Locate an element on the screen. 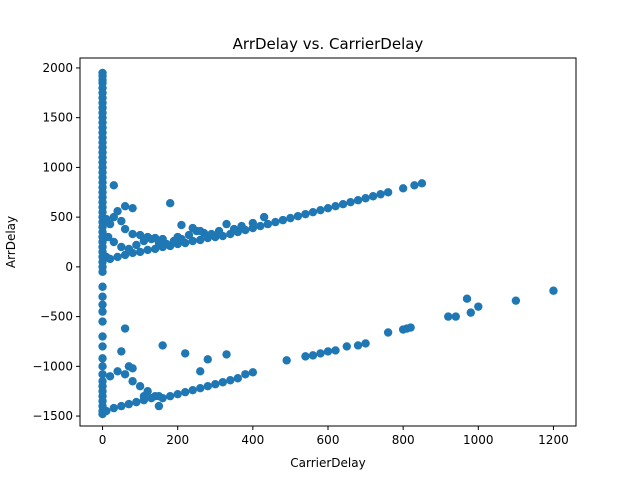  y-tick-label: 500 is located at coordinates (61, 217).